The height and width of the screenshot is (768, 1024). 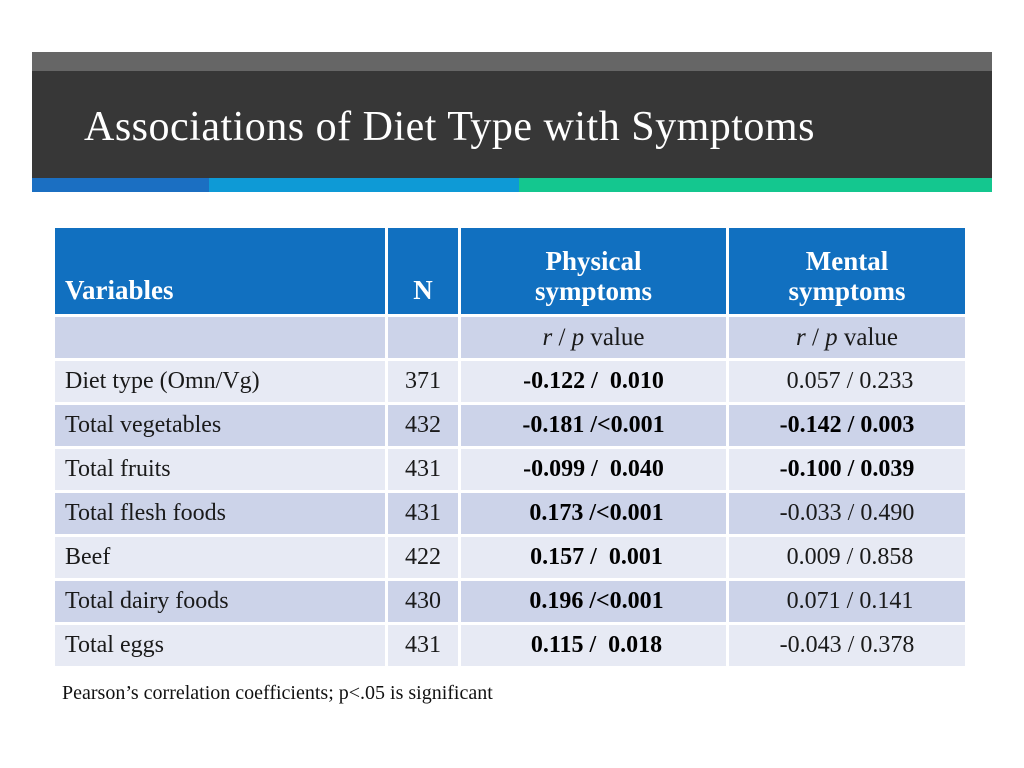 I want to click on row-variable: Total vegetables, so click(x=220, y=425).